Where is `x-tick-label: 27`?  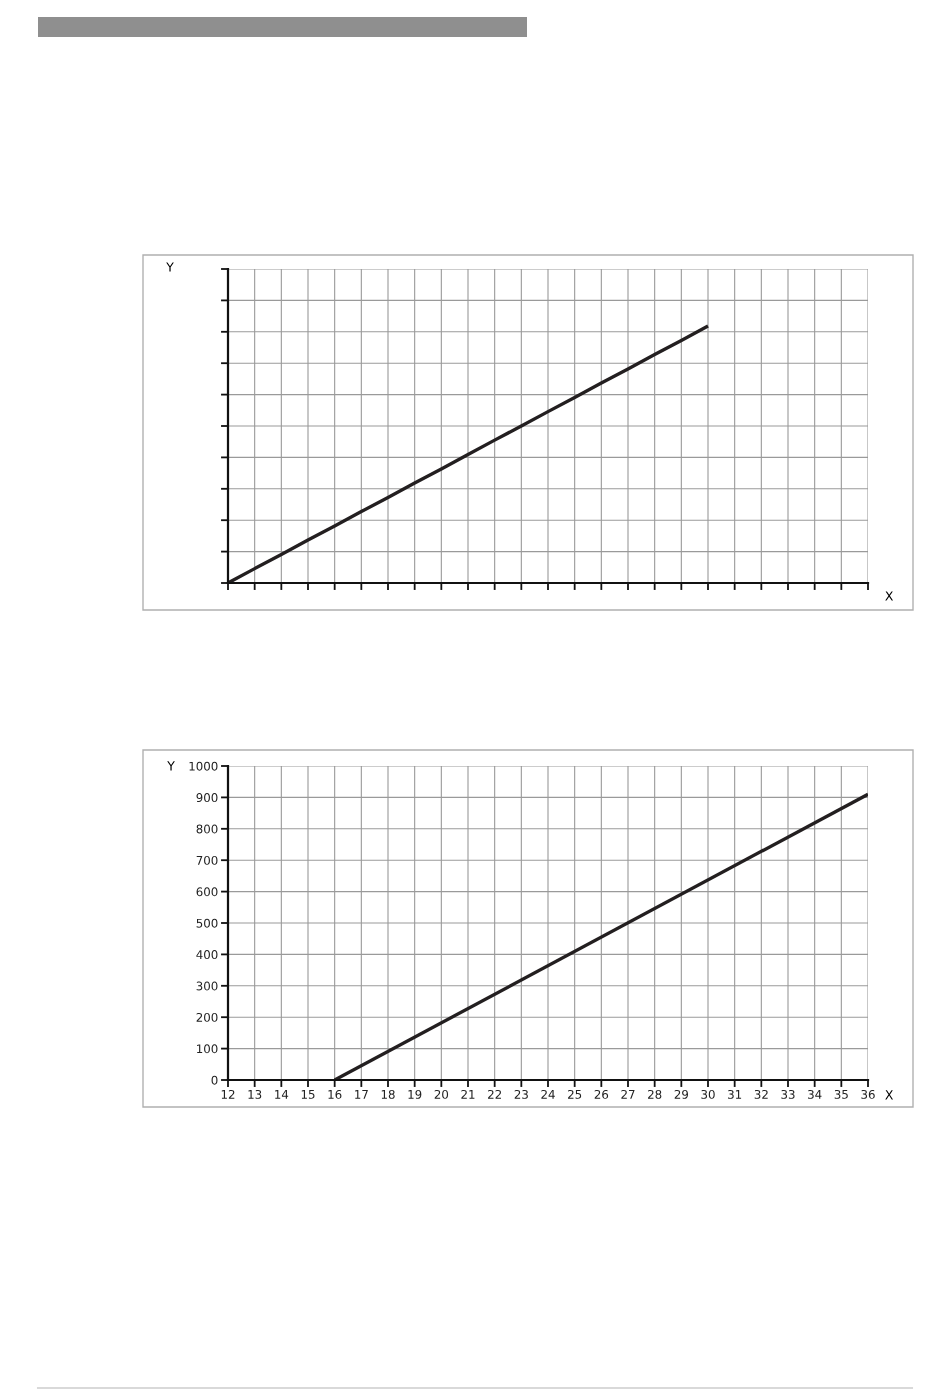 x-tick-label: 27 is located at coordinates (628, 1094).